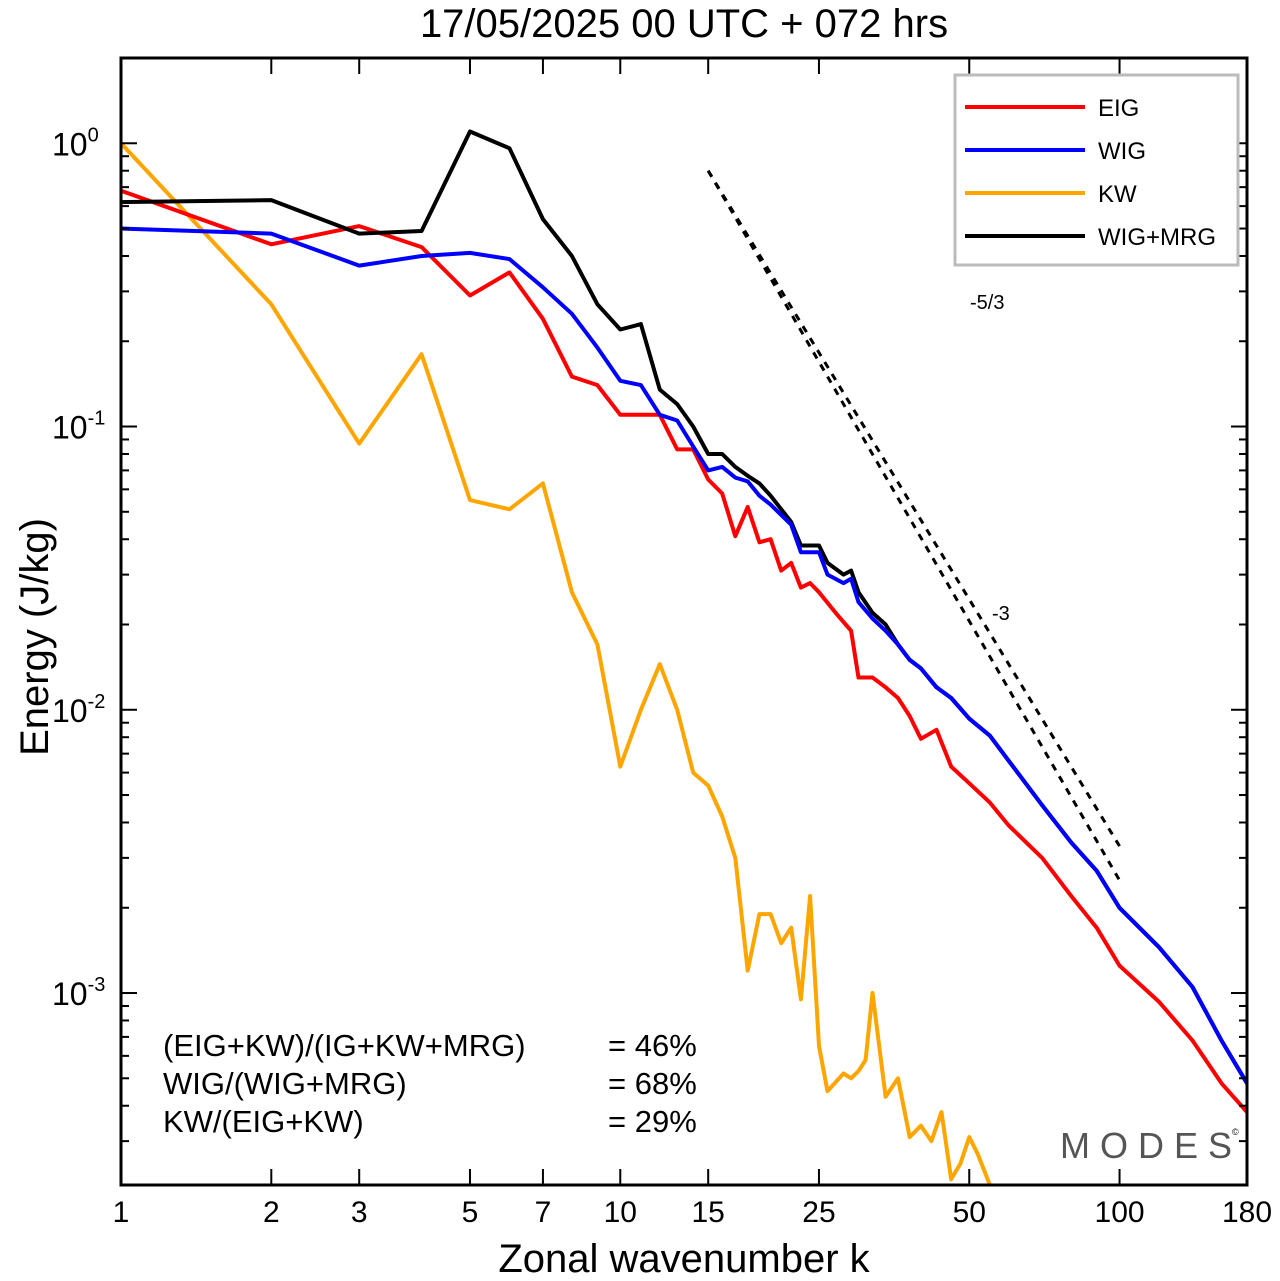 The width and height of the screenshot is (1280, 1281). What do you see at coordinates (1151, 1145) in the screenshot?
I see `modes-watermark: MODES` at bounding box center [1151, 1145].